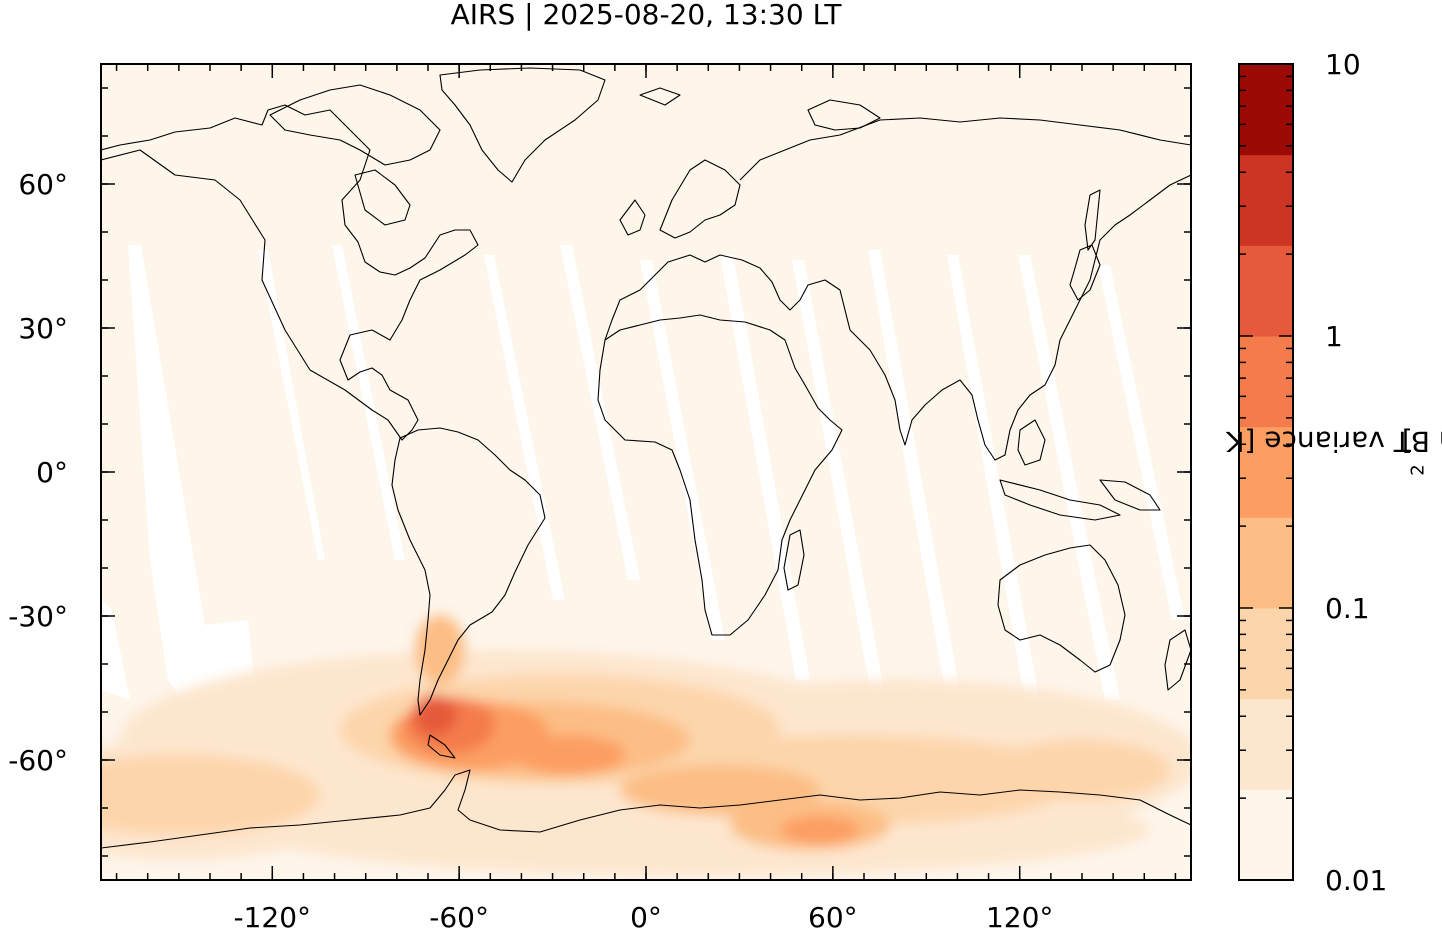 This screenshot has width=1442, height=930. What do you see at coordinates (833, 915) in the screenshot?
I see `x-tick-label: 60°` at bounding box center [833, 915].